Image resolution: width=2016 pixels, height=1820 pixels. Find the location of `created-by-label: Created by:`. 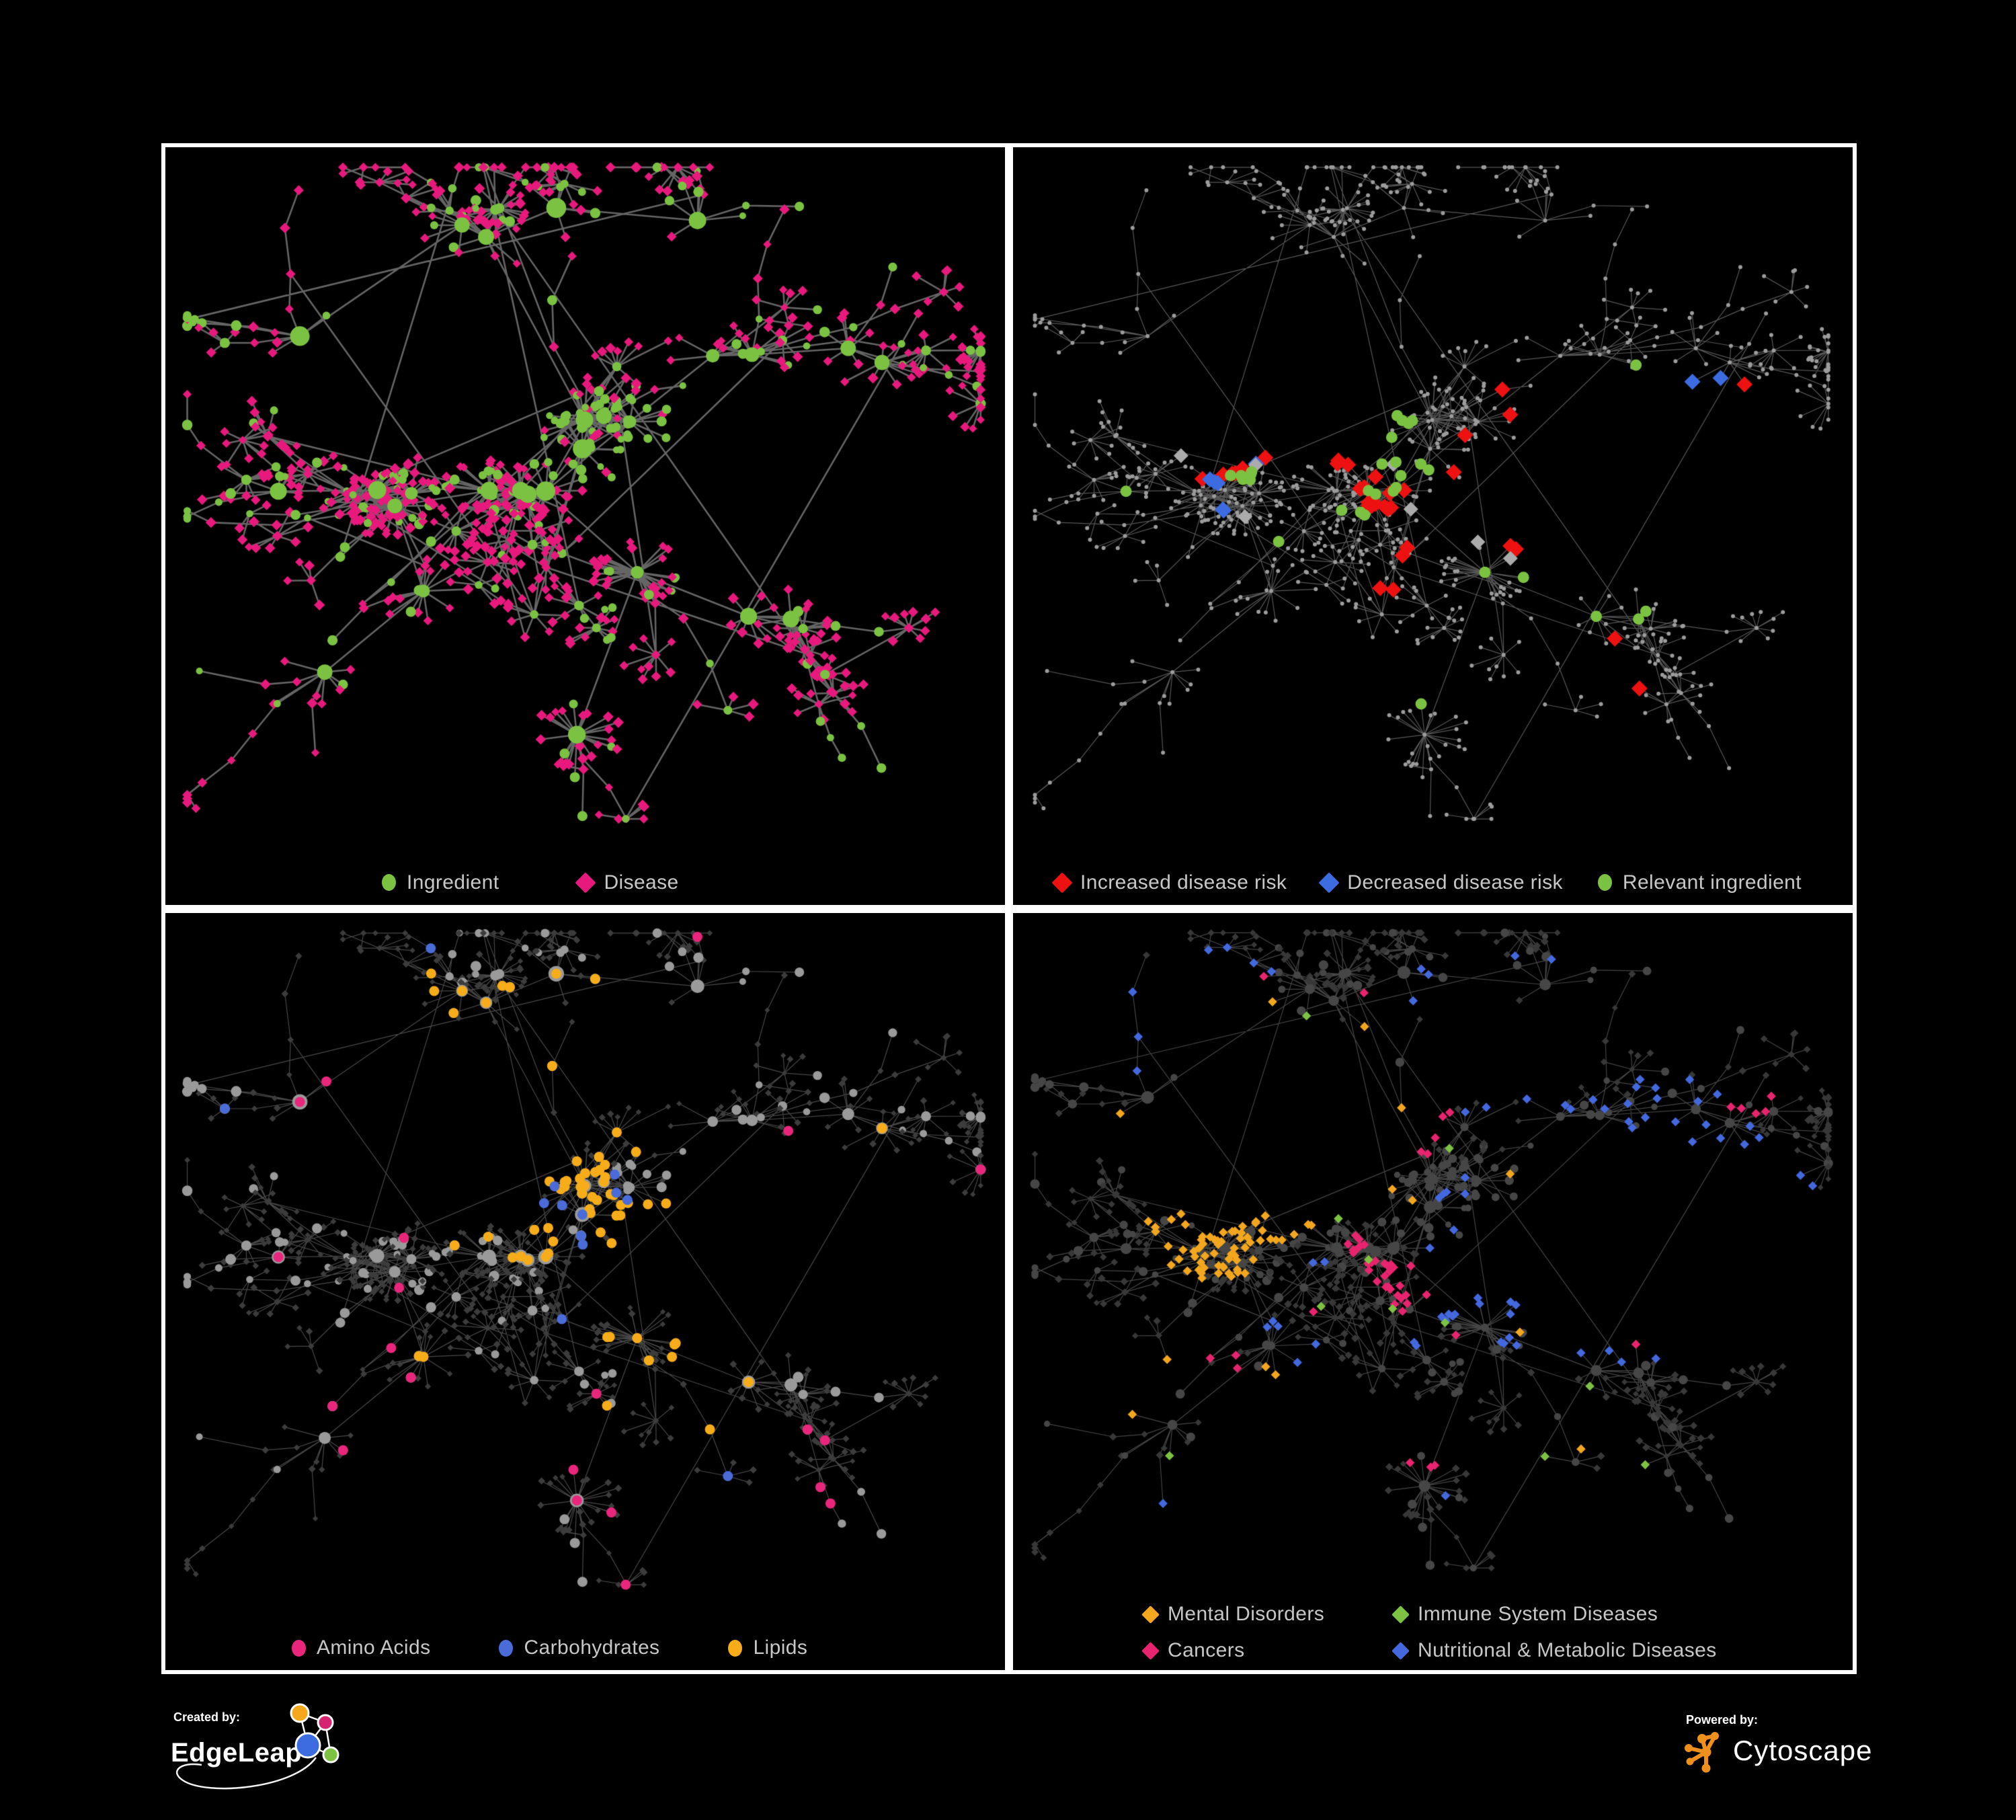

created-by-label: Created by: is located at coordinates (206, 1717).